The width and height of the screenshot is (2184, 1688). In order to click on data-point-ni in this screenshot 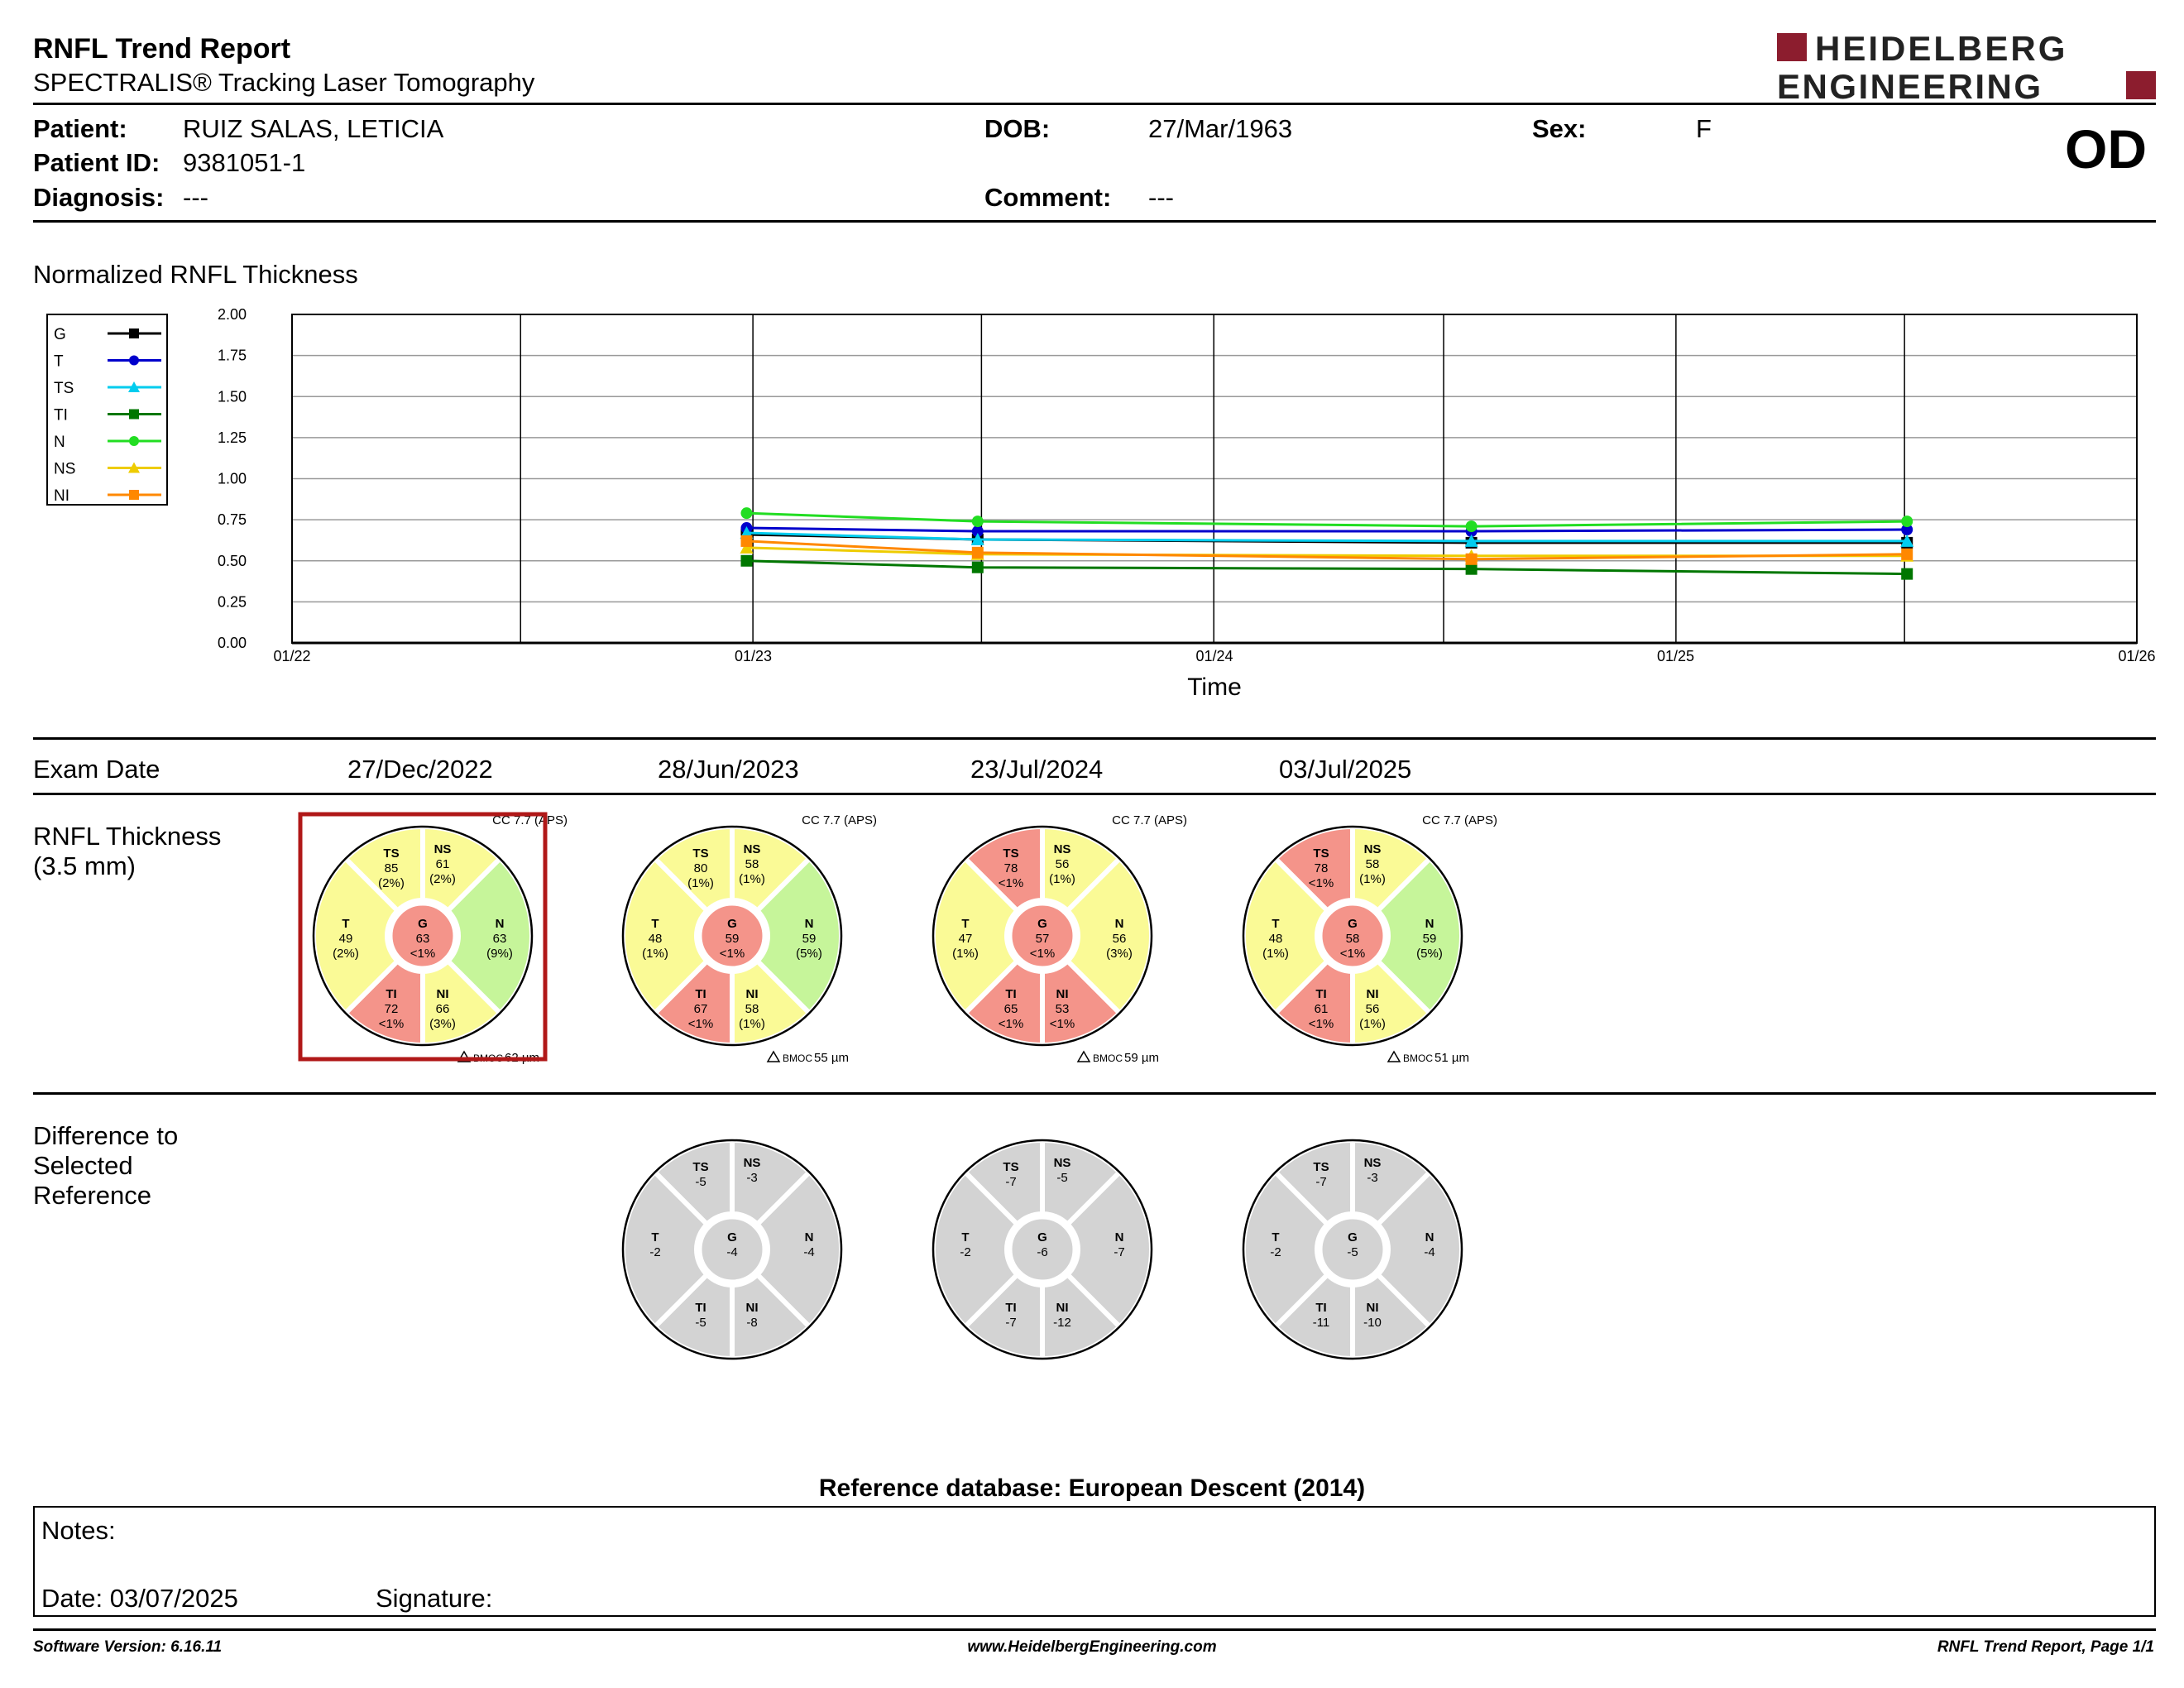, I will do `click(1907, 554)`.